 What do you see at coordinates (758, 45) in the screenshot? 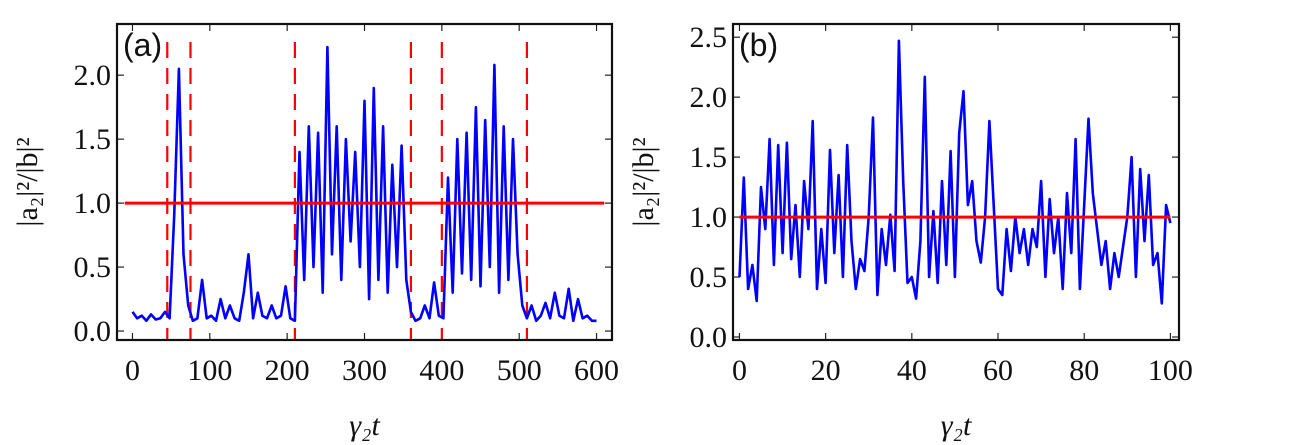
I see `panel-label: (b)` at bounding box center [758, 45].